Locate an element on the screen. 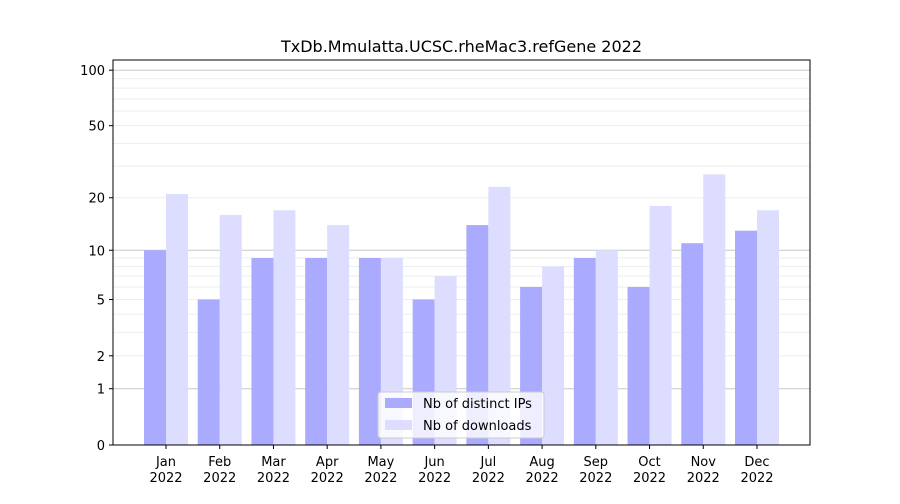  legend: Nb of distinct IPs Nb of downloads is located at coordinates (461, 415).